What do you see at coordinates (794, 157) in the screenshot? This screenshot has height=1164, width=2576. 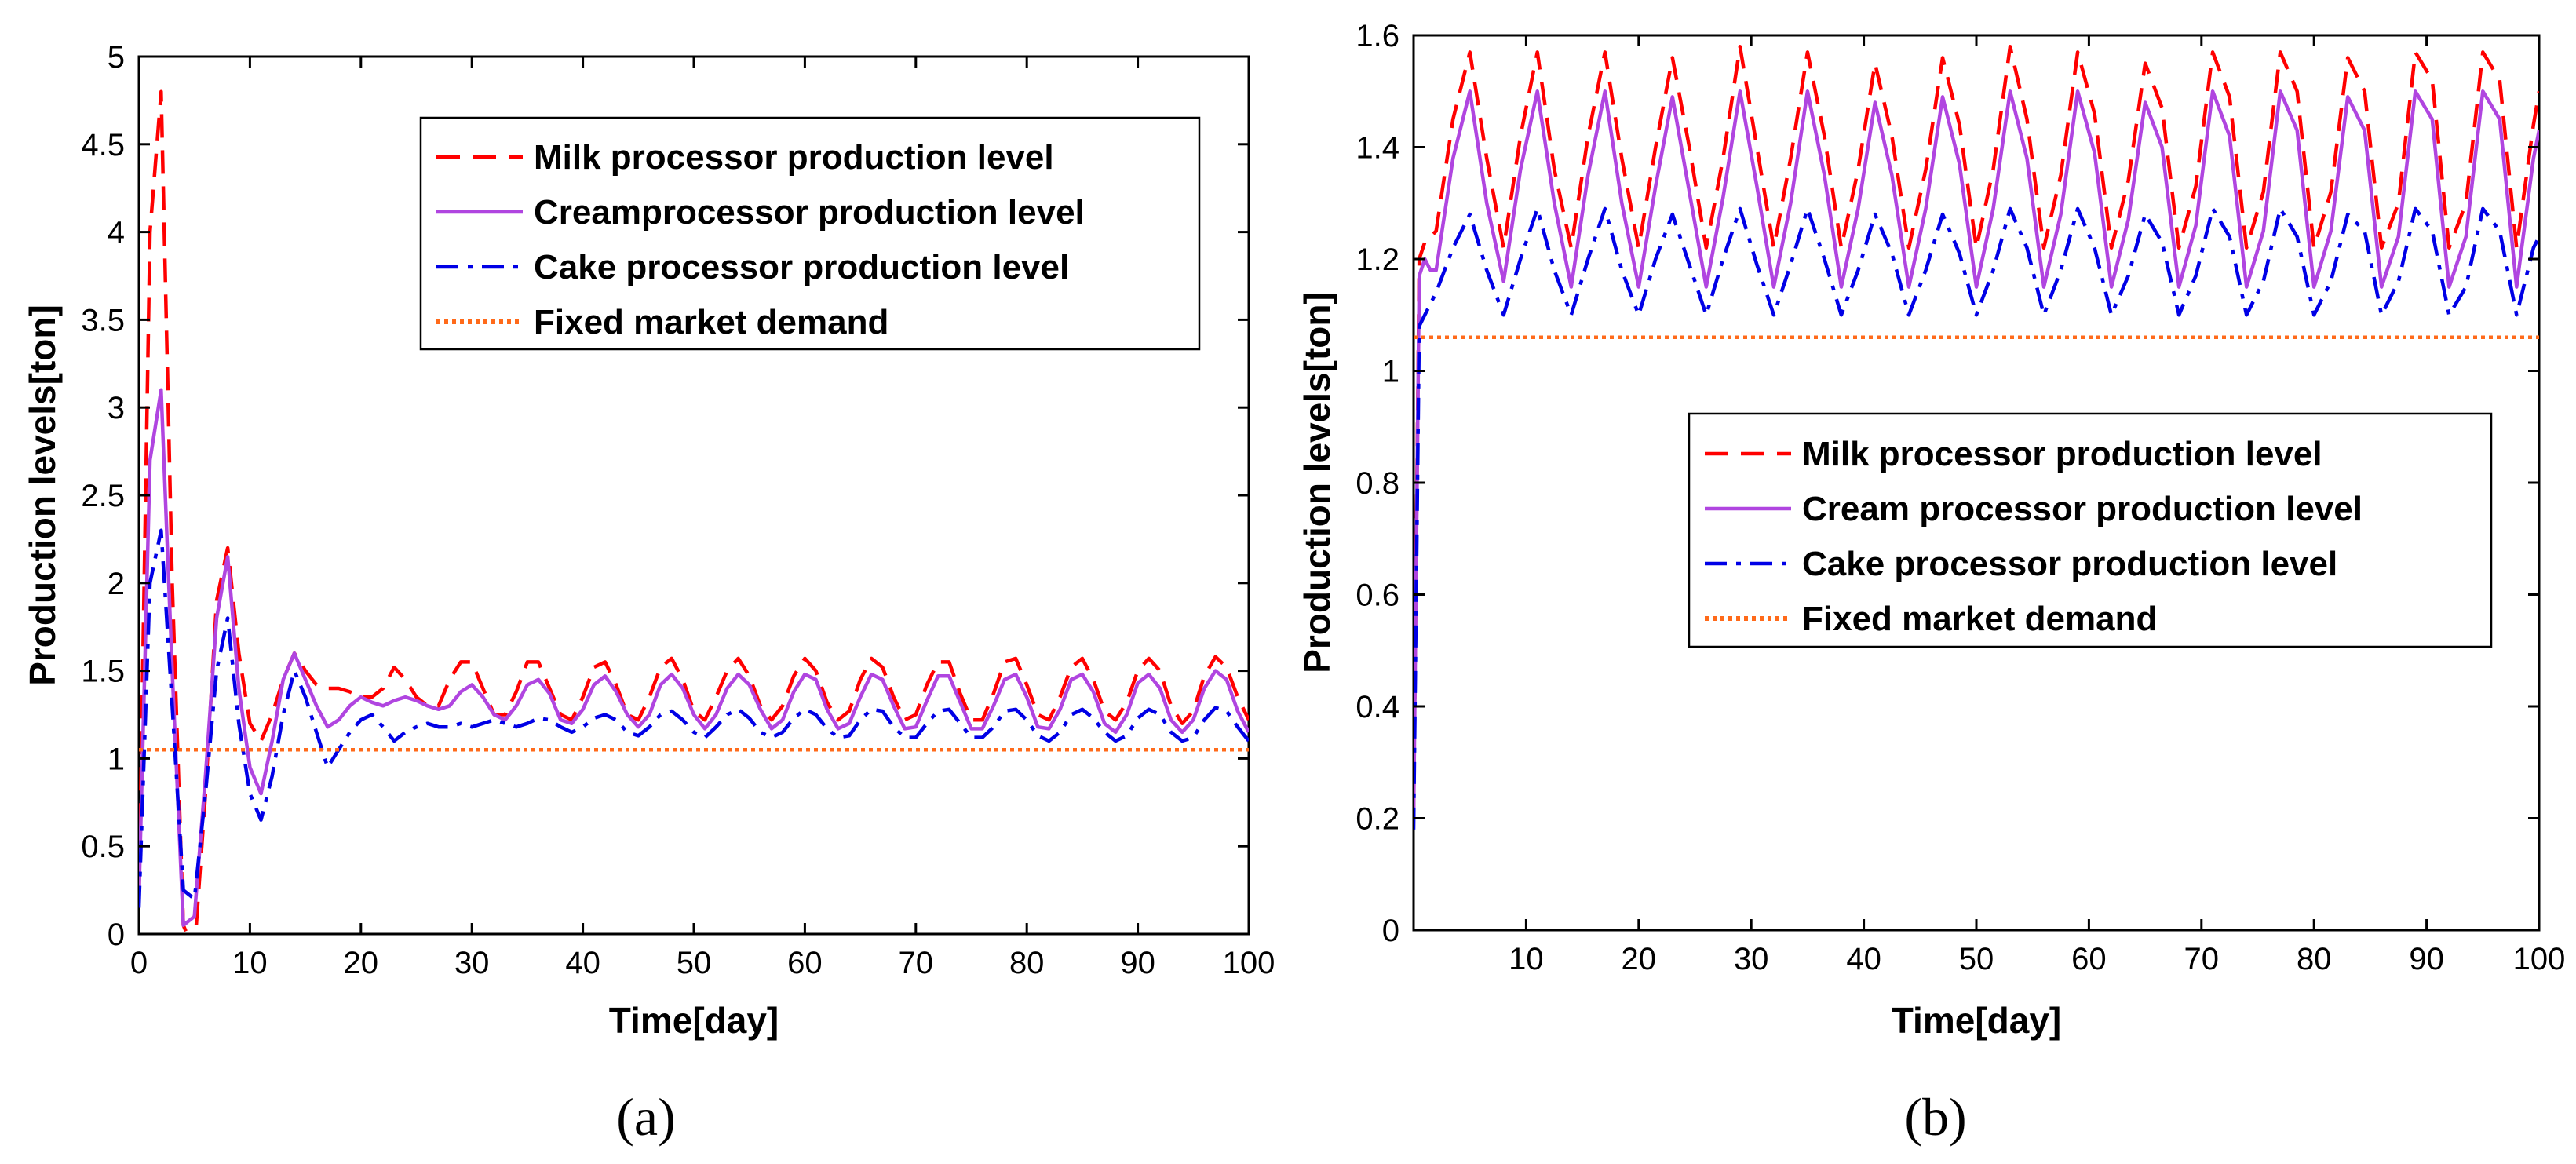 I see `legend-label-a-milk-processor-production-level: Milk processor production level` at bounding box center [794, 157].